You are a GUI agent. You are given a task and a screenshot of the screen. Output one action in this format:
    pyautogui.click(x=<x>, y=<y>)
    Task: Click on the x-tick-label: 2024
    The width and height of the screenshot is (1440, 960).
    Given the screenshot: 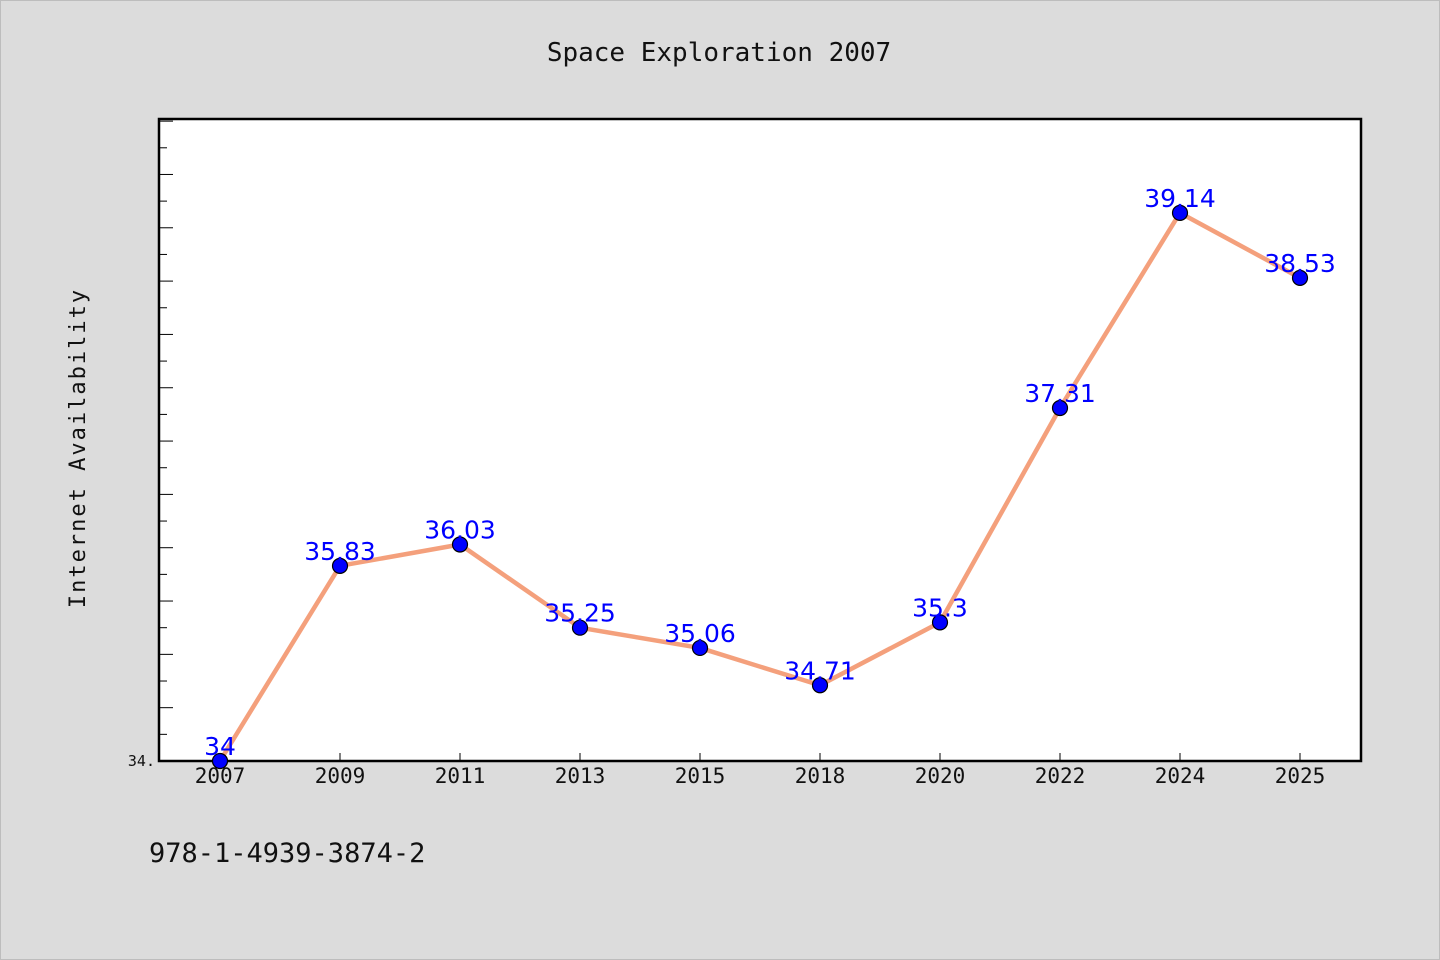 What is the action you would take?
    pyautogui.click(x=1180, y=776)
    